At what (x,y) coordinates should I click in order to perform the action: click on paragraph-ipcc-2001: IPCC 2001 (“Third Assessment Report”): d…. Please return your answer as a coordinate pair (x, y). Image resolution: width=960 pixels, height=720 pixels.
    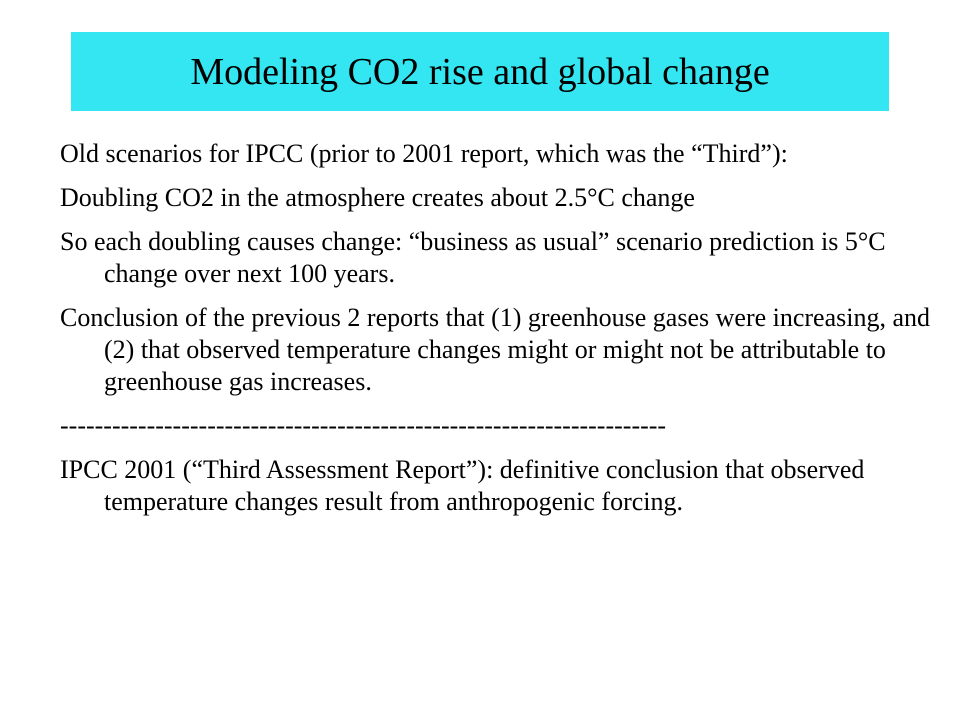
    Looking at the image, I should click on (462, 485).